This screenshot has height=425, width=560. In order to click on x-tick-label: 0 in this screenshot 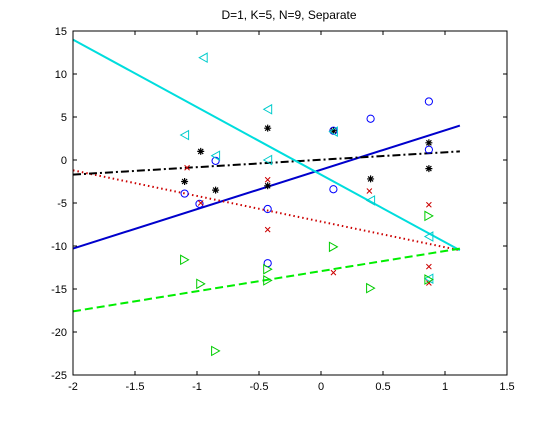, I will do `click(321, 387)`.